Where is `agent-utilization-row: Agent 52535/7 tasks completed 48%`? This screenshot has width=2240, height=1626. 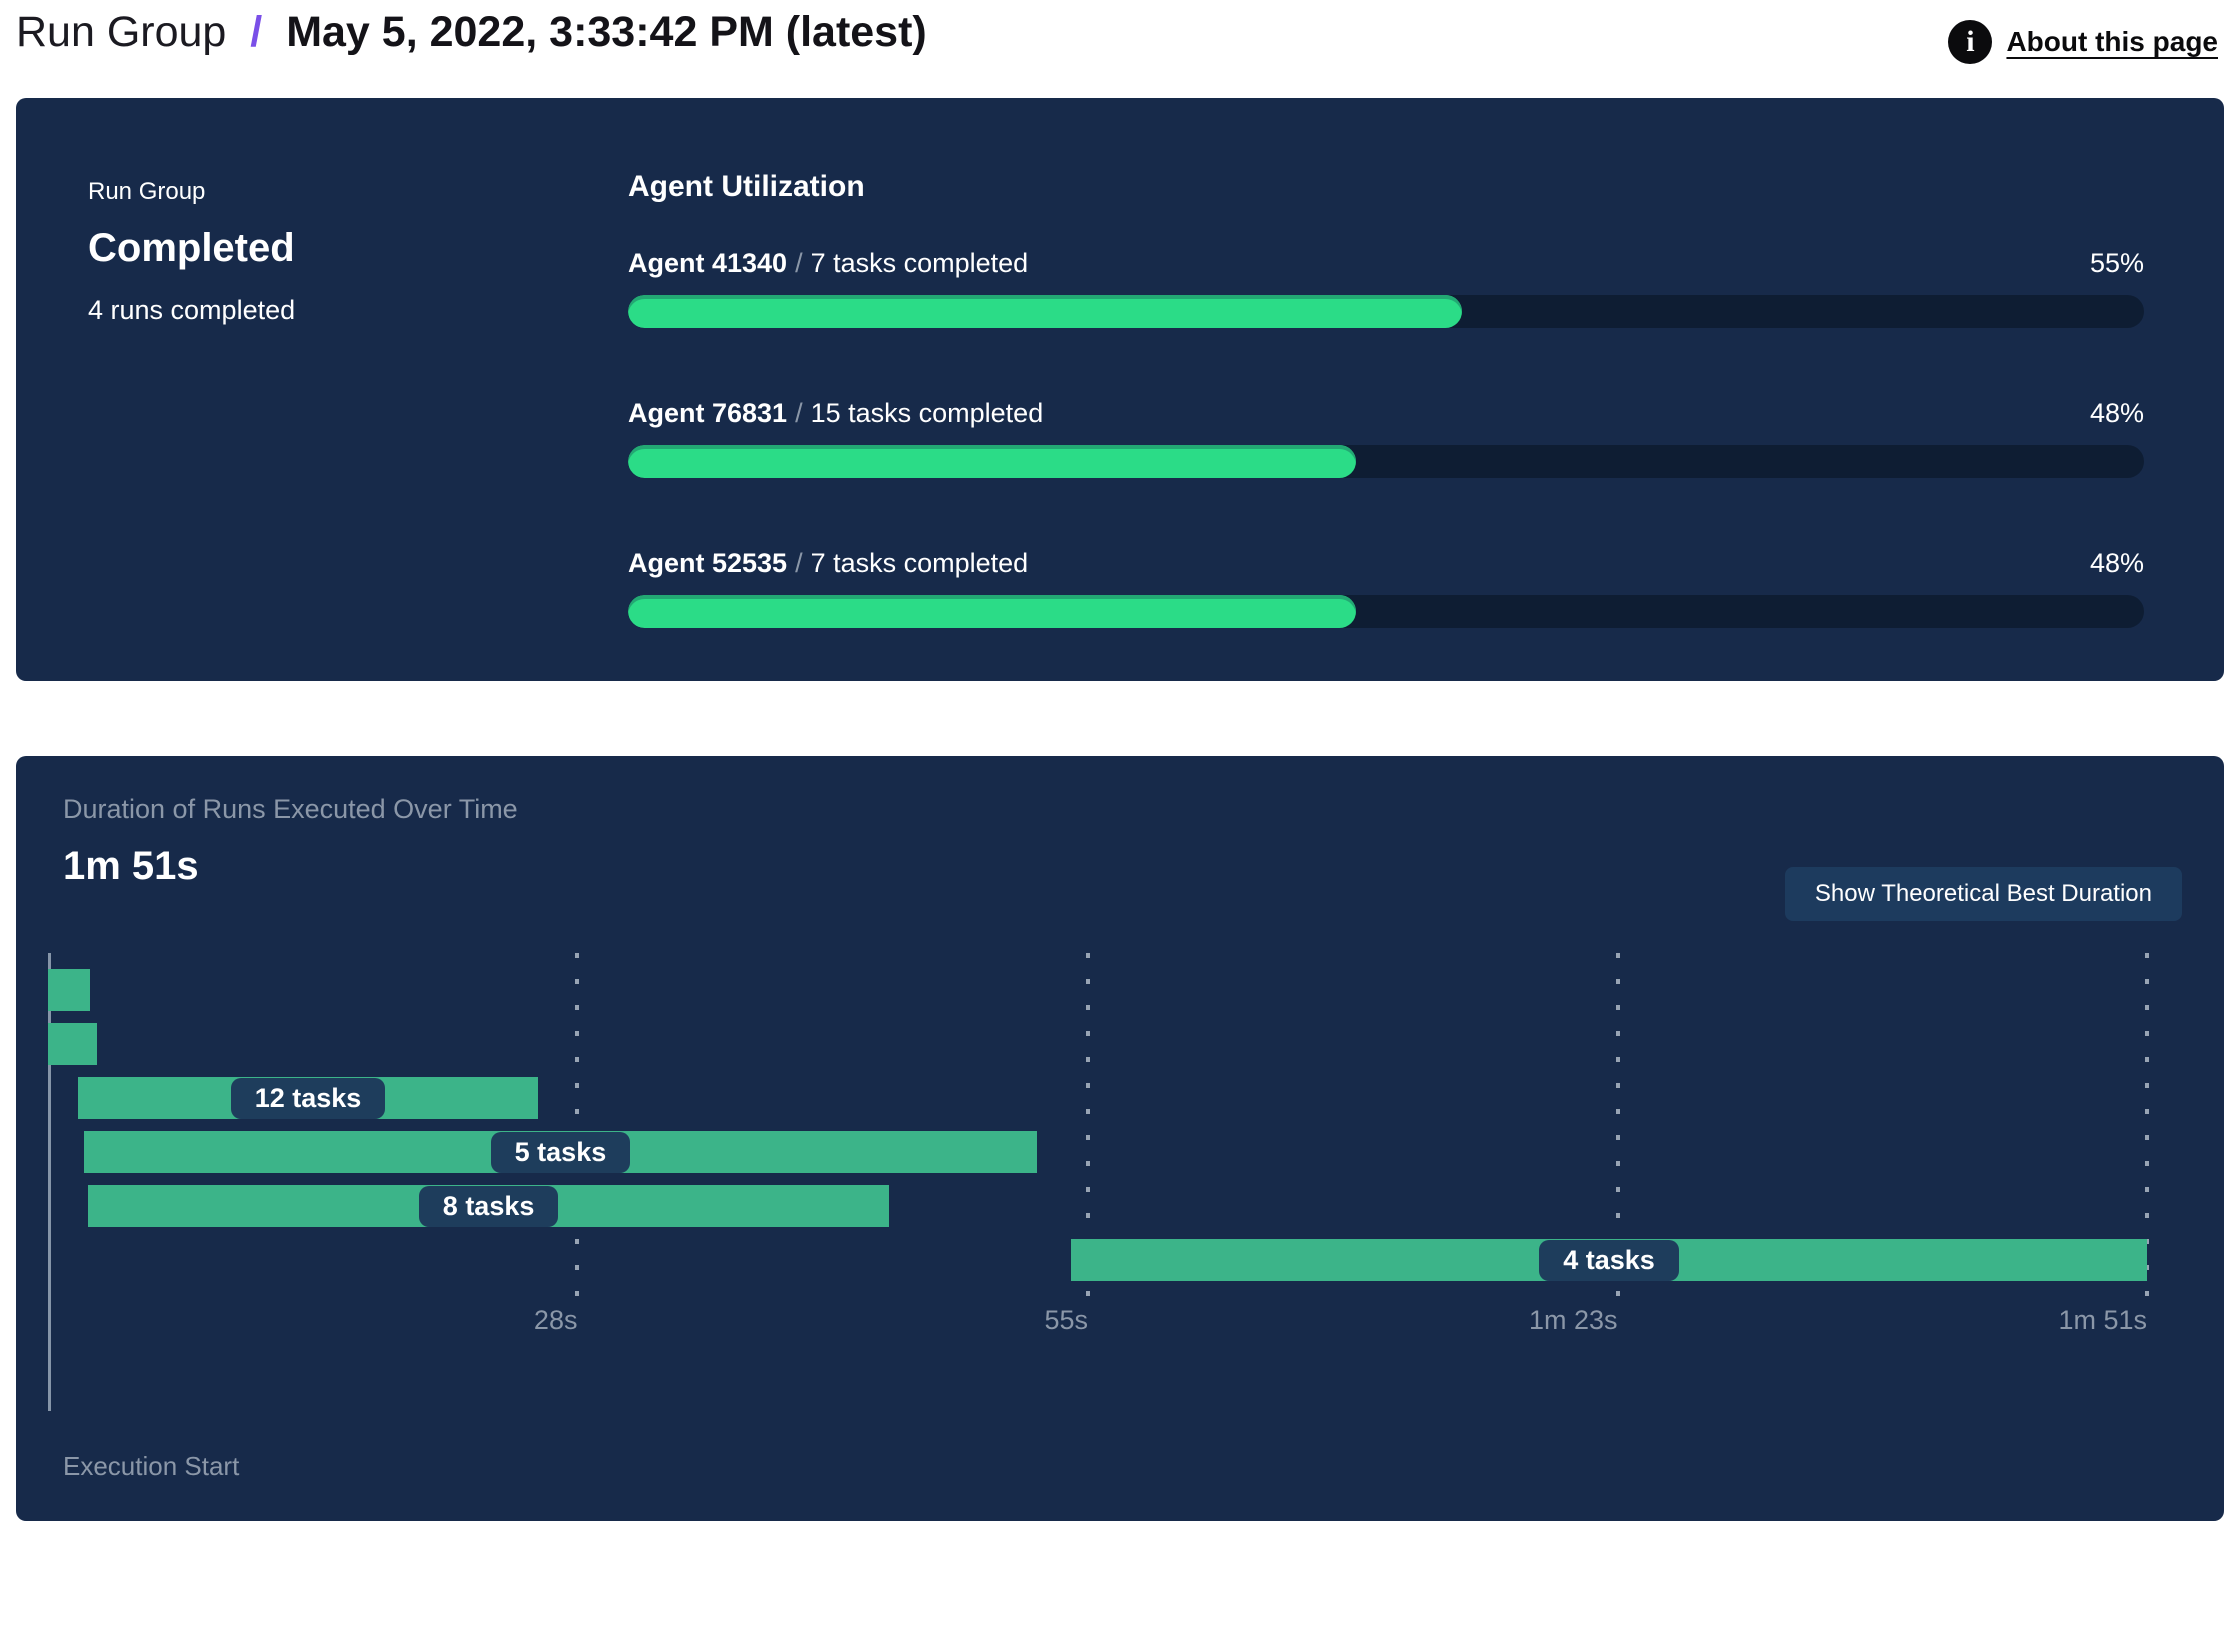 agent-utilization-row: Agent 52535/7 tasks completed 48% is located at coordinates (1386, 588).